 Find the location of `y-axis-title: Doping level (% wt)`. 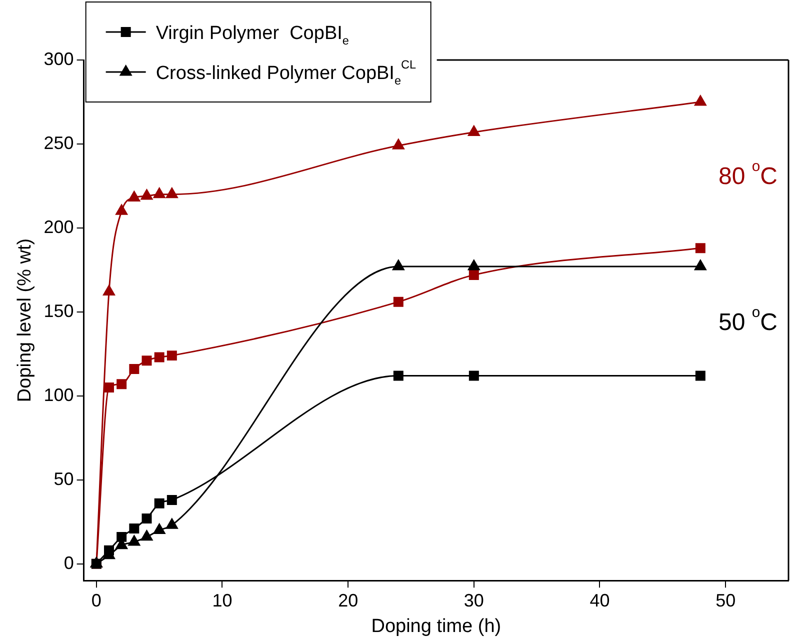

y-axis-title: Doping level (% wt) is located at coordinates (25, 320).